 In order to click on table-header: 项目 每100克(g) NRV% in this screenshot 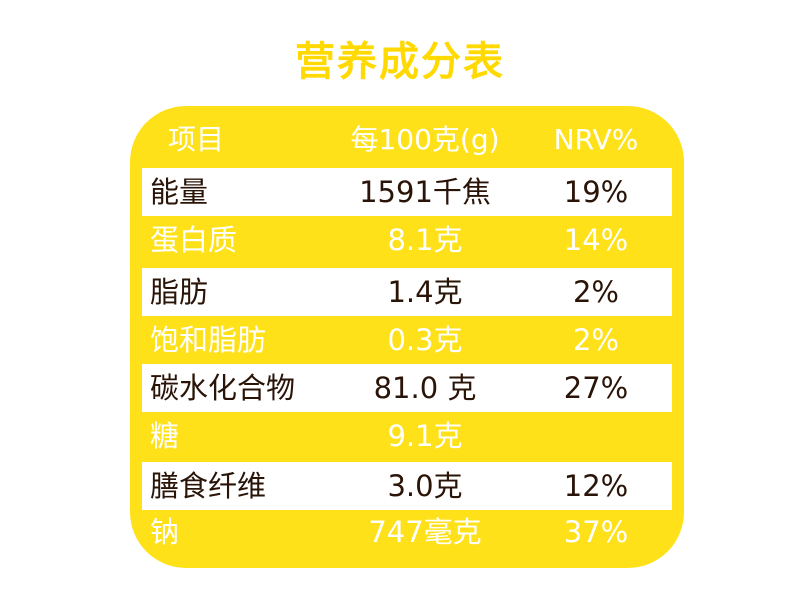, I will do `click(407, 140)`.